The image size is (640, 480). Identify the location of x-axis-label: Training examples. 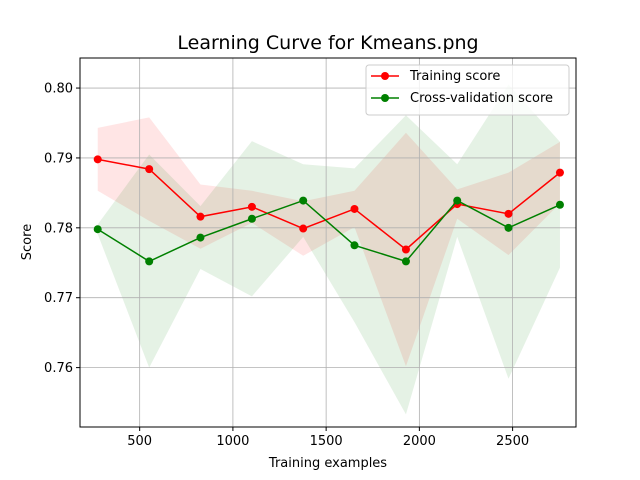
(327, 463).